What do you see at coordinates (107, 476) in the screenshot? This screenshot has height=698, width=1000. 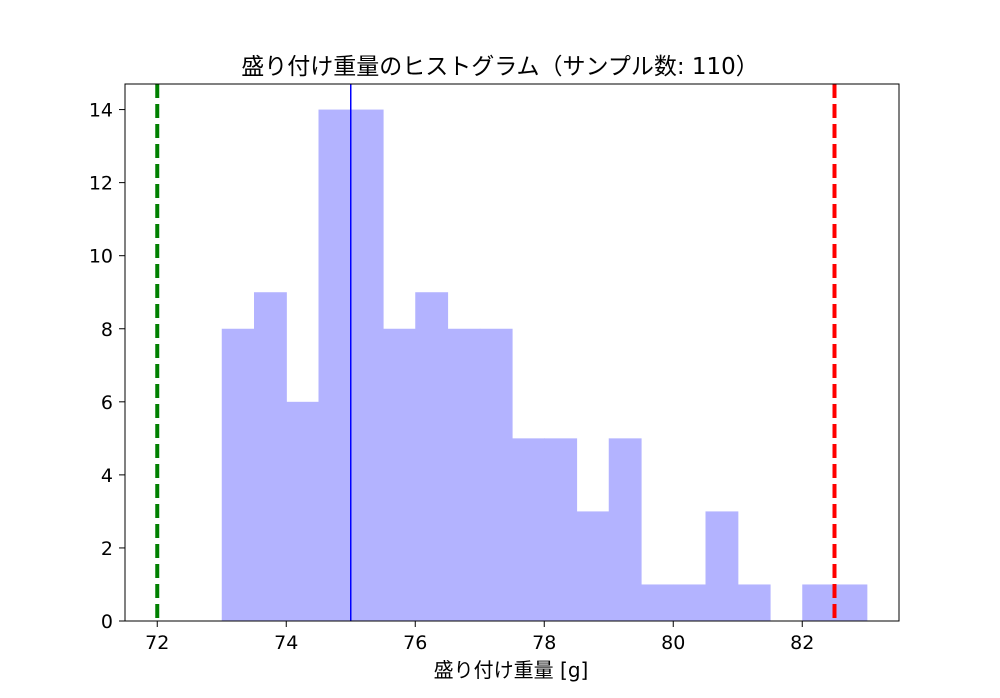 I see `y-tick-label: 4` at bounding box center [107, 476].